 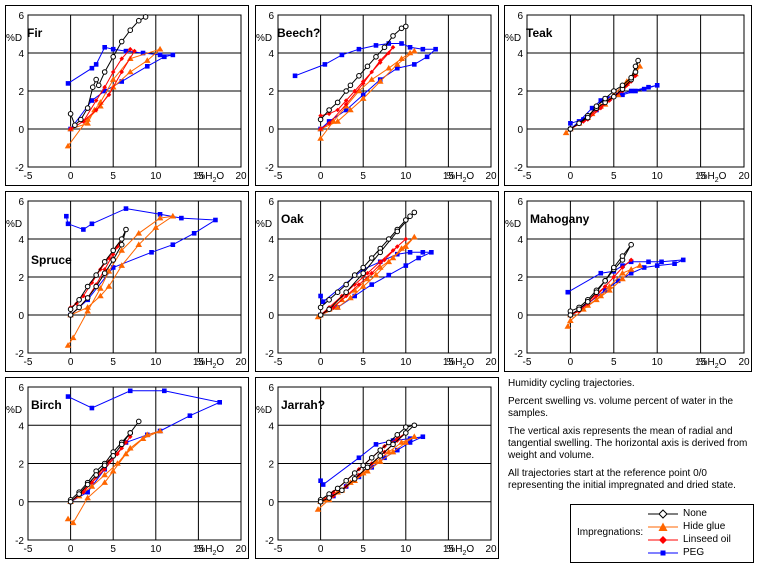 I want to click on x-tick-label: 5, so click(x=614, y=176).